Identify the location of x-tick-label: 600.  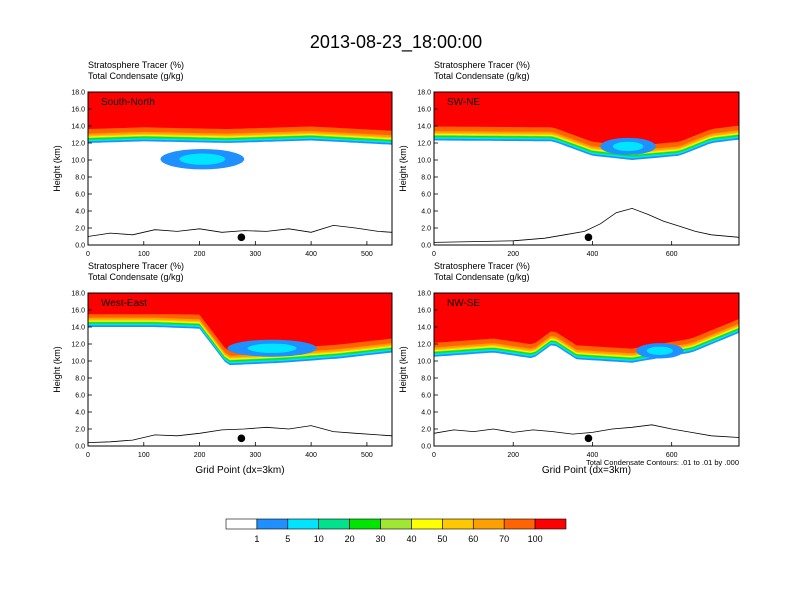
(672, 254).